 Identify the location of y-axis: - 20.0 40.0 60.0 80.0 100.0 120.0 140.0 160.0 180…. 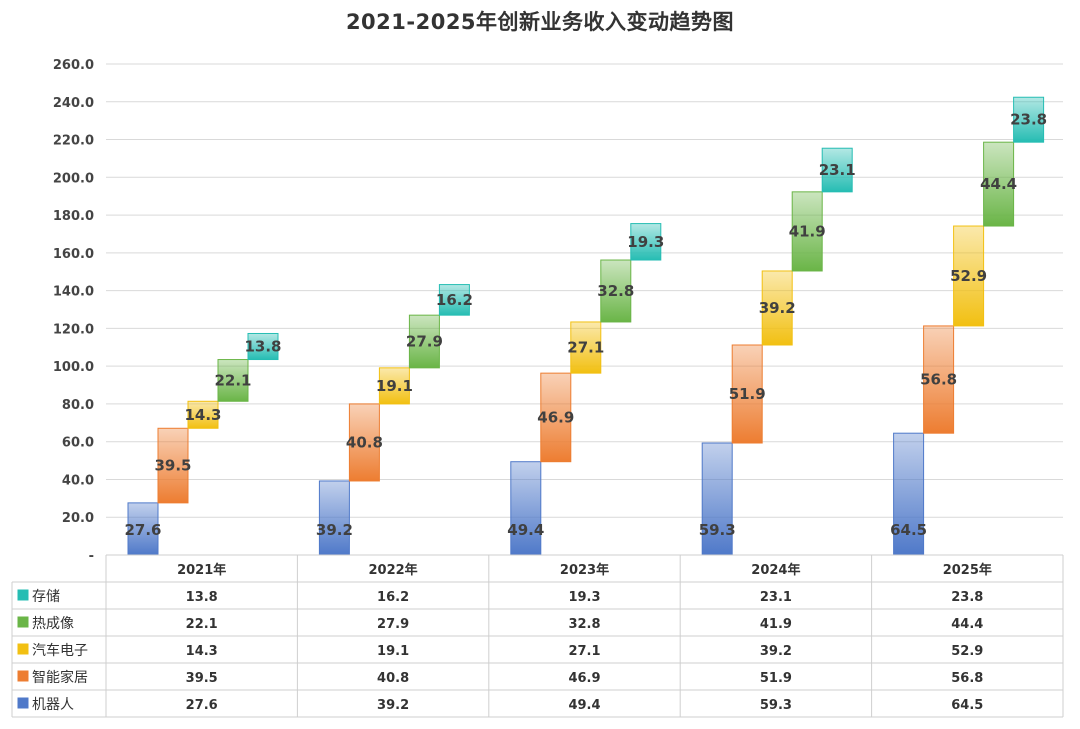
(73, 311).